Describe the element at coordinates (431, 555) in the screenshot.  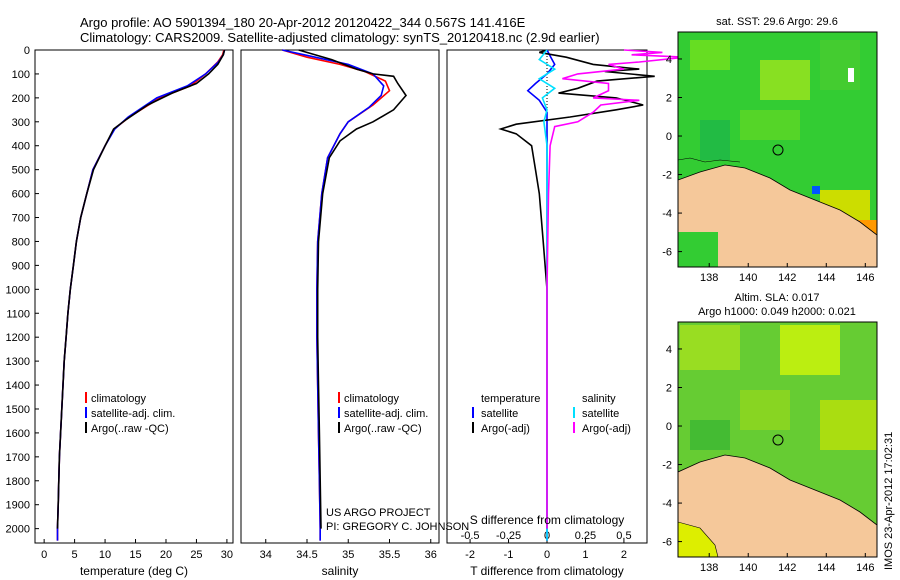
I see `x-tick-label: 36` at that location.